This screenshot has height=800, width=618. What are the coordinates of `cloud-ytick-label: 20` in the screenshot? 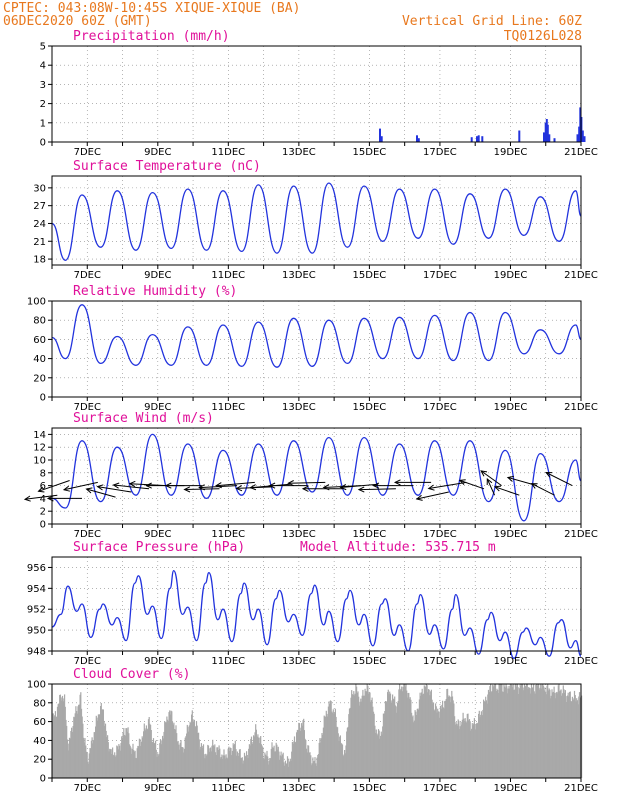 It's located at (39, 760).